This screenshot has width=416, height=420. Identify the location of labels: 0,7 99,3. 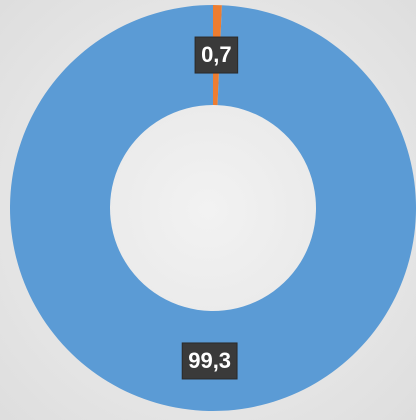
(210, 208).